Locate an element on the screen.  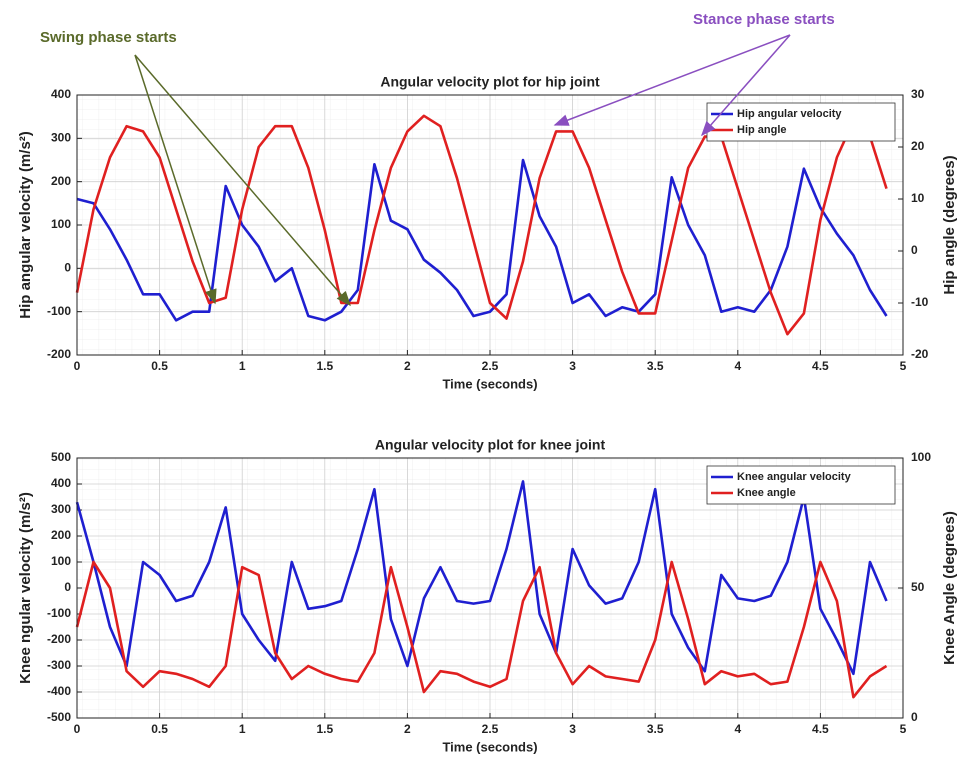
y2-axis-label: Knee Angle (degrees) is located at coordinates (949, 588).